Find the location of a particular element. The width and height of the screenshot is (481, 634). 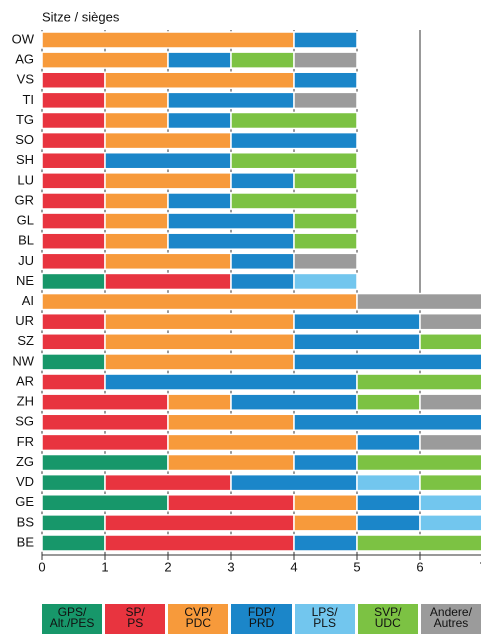

y-tick-label: SO is located at coordinates (24, 139).